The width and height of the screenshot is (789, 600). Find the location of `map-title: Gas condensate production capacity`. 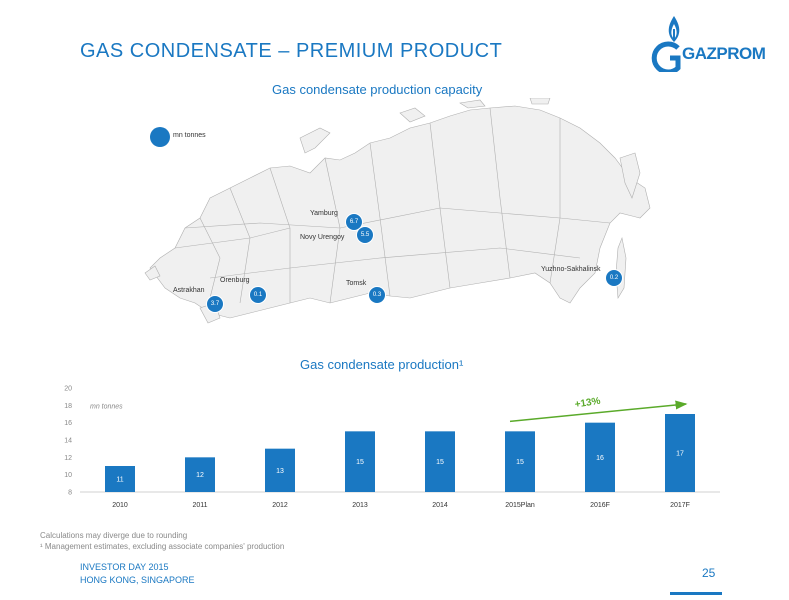

map-title: Gas condensate production capacity is located at coordinates (377, 89).